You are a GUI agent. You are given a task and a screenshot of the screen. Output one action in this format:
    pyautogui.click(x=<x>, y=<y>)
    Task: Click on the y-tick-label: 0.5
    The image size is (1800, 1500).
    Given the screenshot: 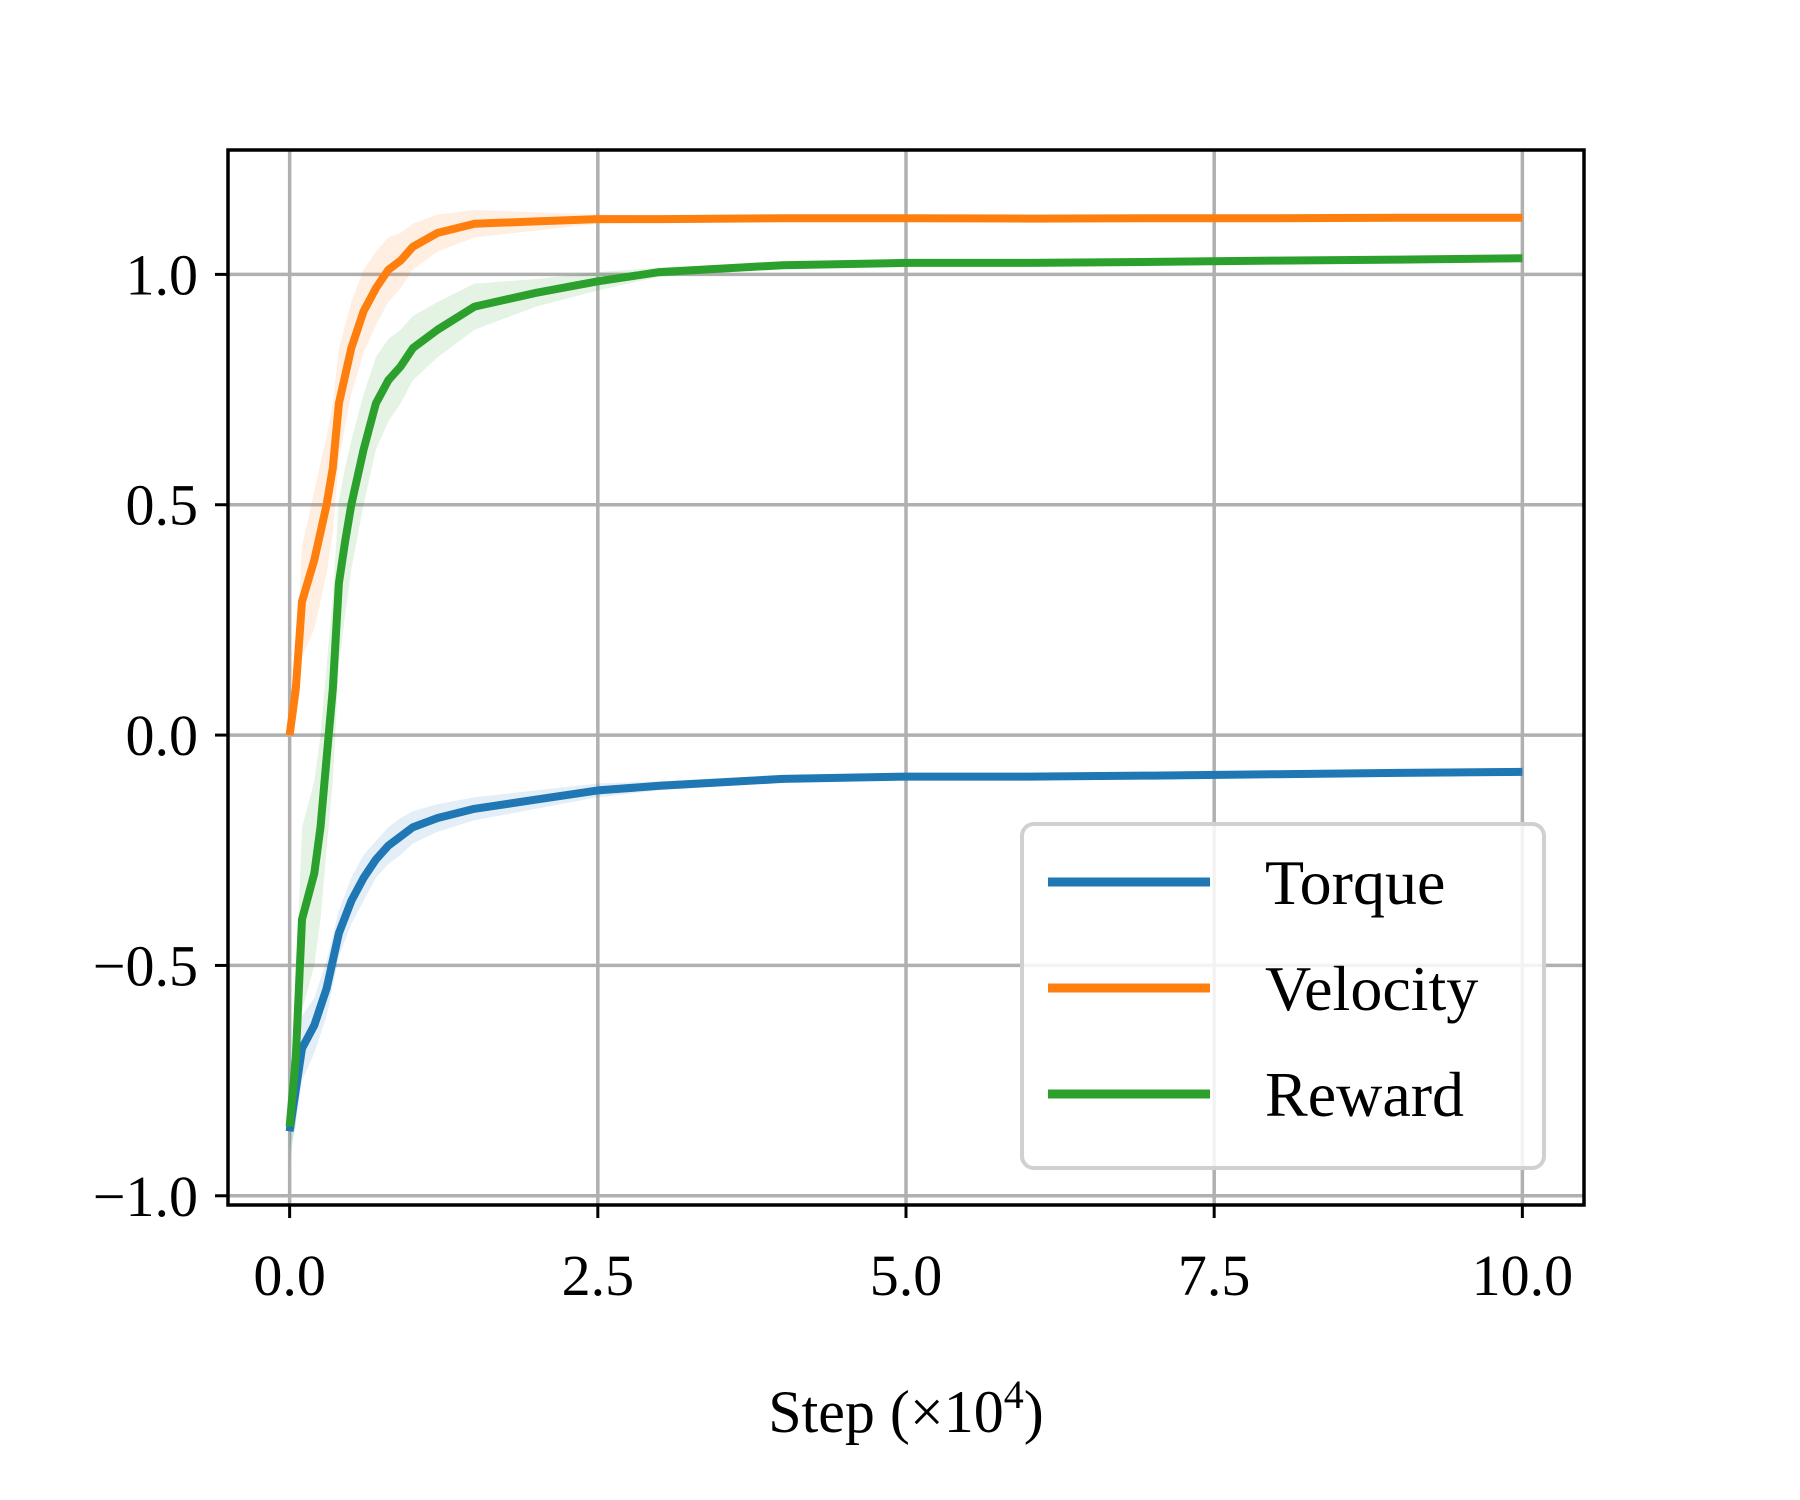 What is the action you would take?
    pyautogui.click(x=162, y=505)
    